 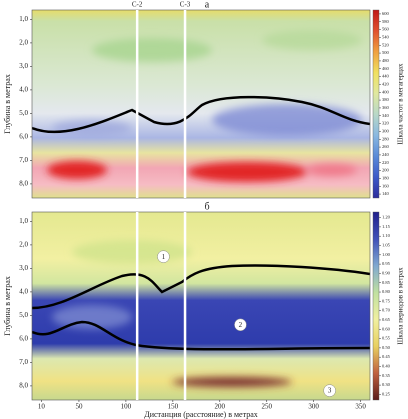 What do you see at coordinates (386, 393) in the screenshot?
I see `colorbar-tick-label: 0.25` at bounding box center [386, 393].